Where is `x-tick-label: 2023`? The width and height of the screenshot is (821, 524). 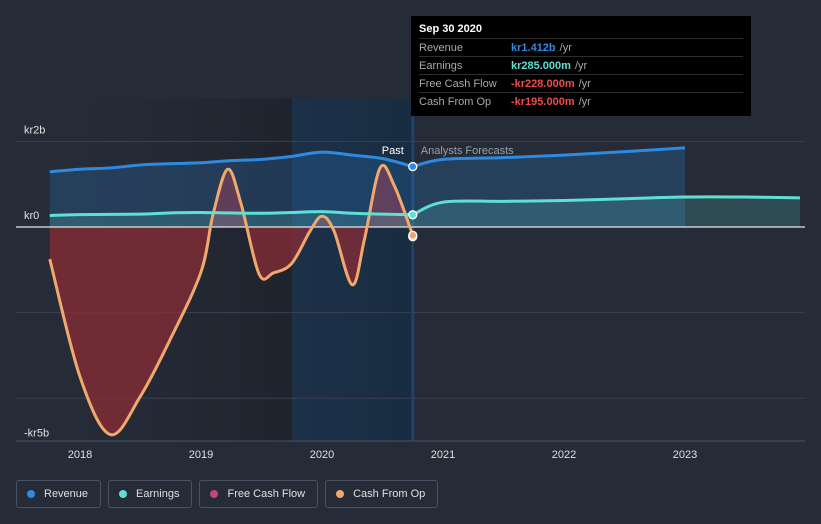 x-tick-label: 2023 is located at coordinates (685, 455).